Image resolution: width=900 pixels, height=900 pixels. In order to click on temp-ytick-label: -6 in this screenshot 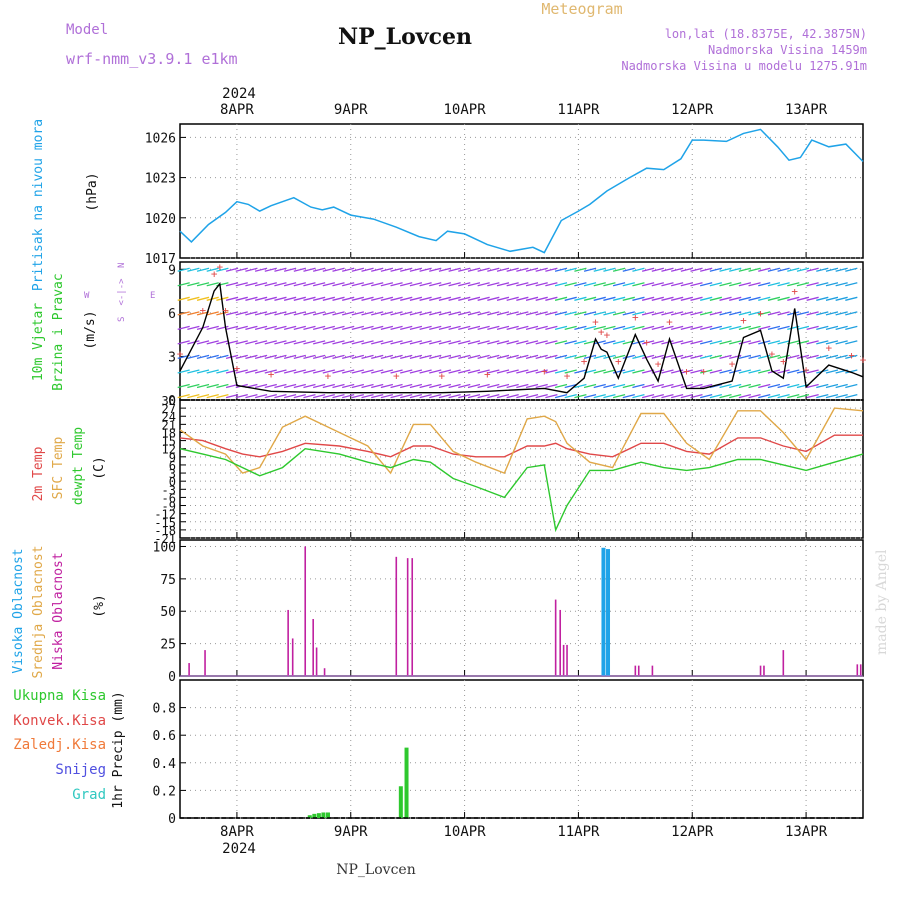, I will do `click(169, 498)`.